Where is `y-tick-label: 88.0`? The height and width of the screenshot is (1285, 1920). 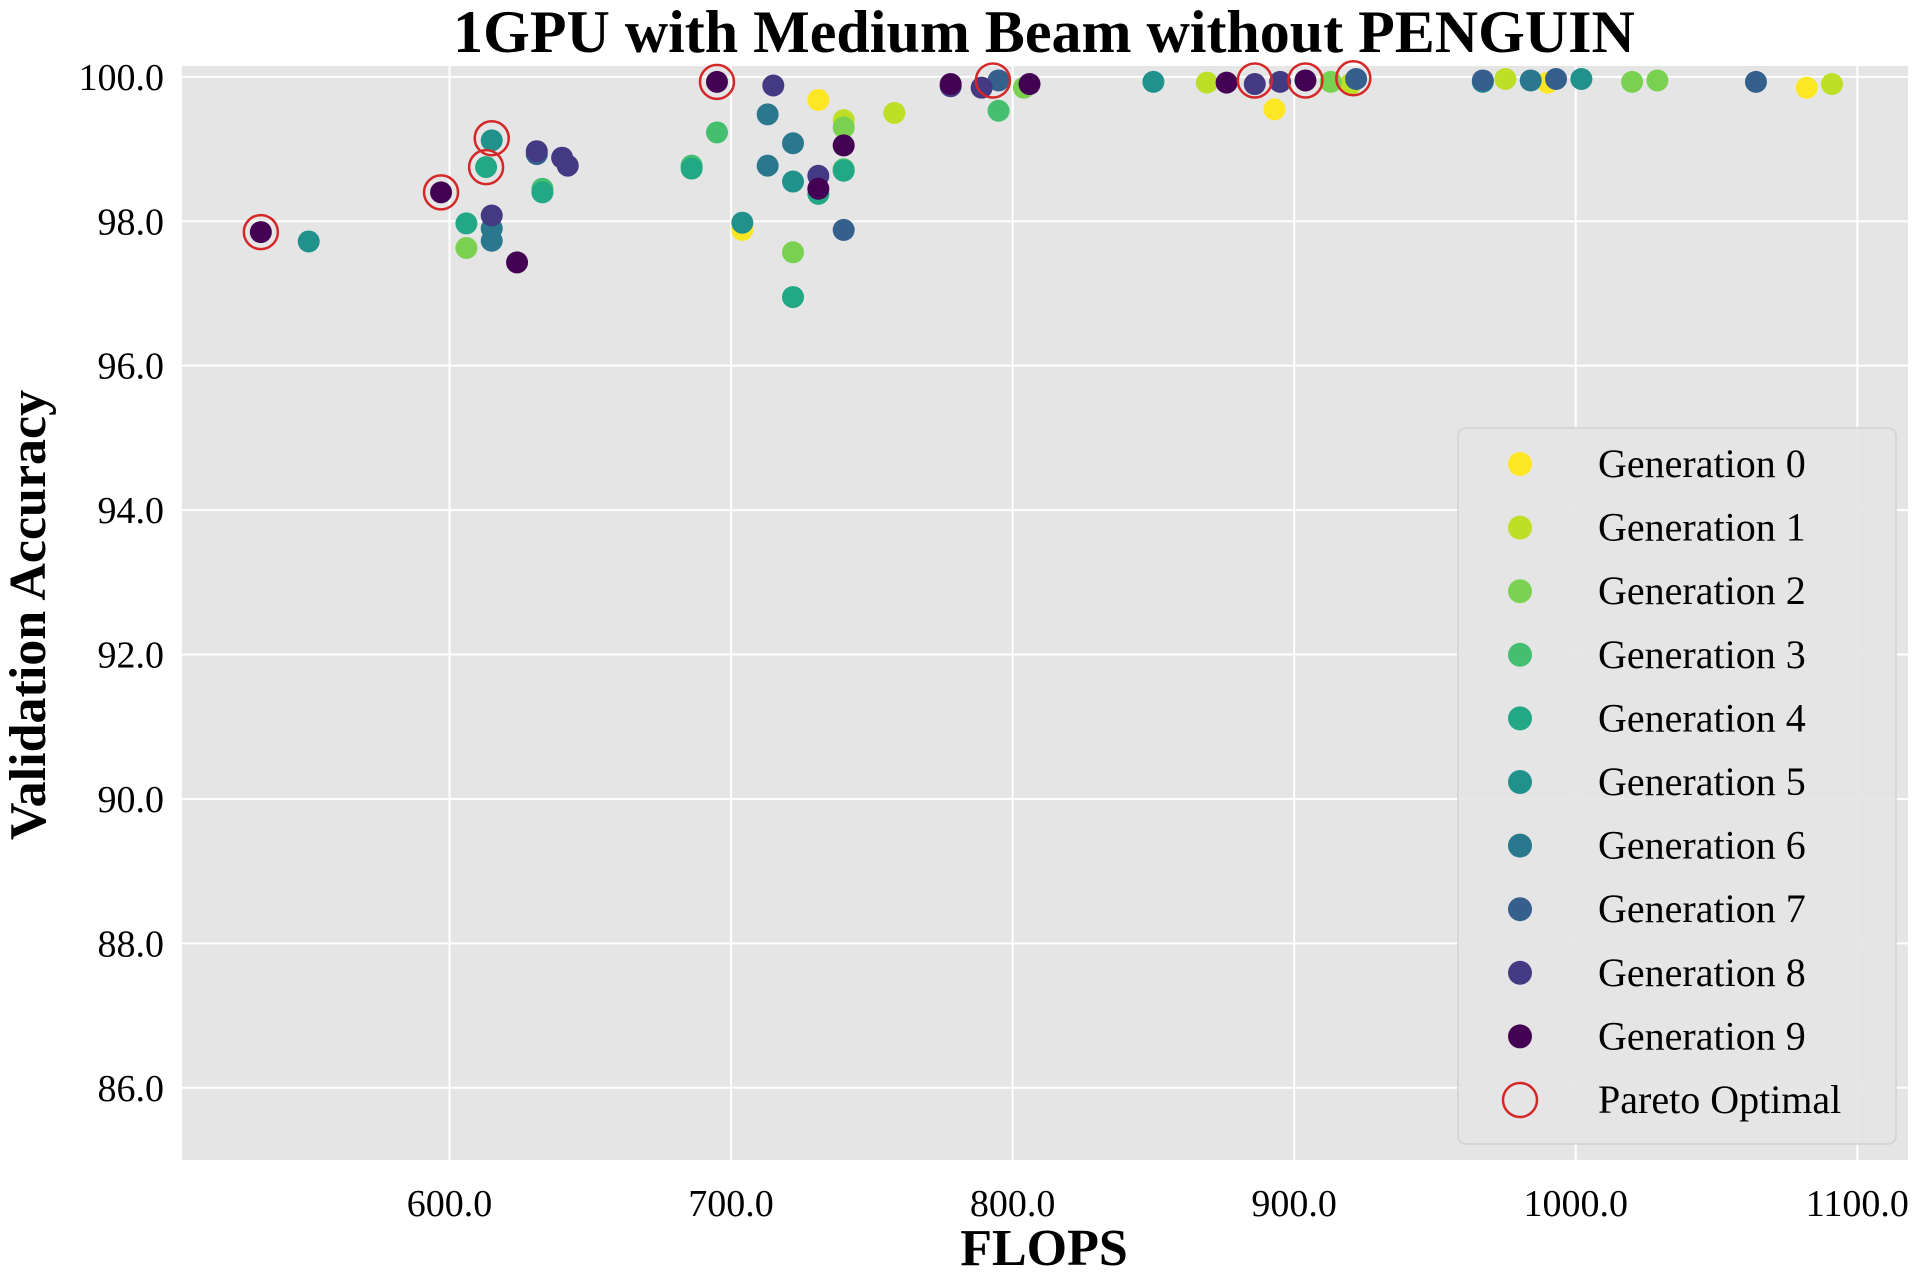
y-tick-label: 88.0 is located at coordinates (131, 944).